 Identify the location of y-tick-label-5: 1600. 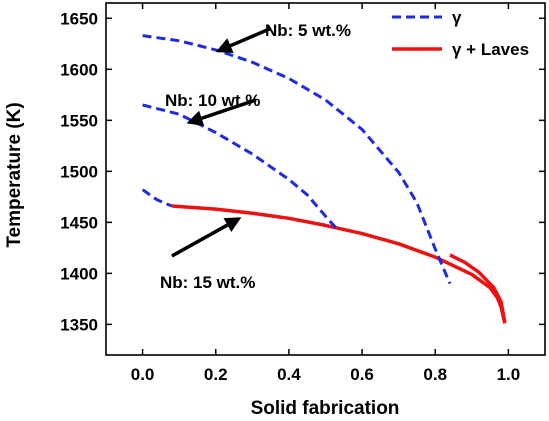
(79, 69).